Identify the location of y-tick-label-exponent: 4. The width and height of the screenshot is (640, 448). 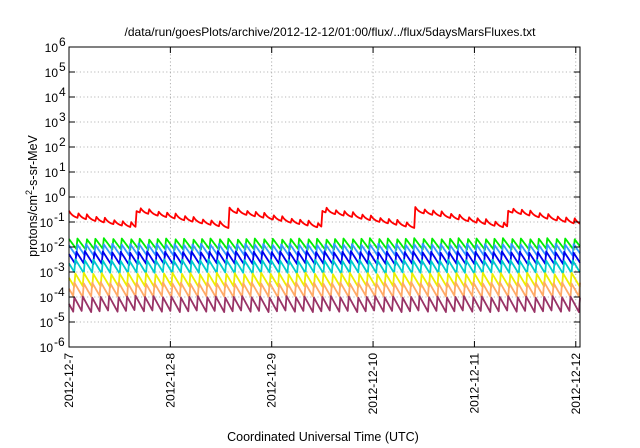
(62, 92).